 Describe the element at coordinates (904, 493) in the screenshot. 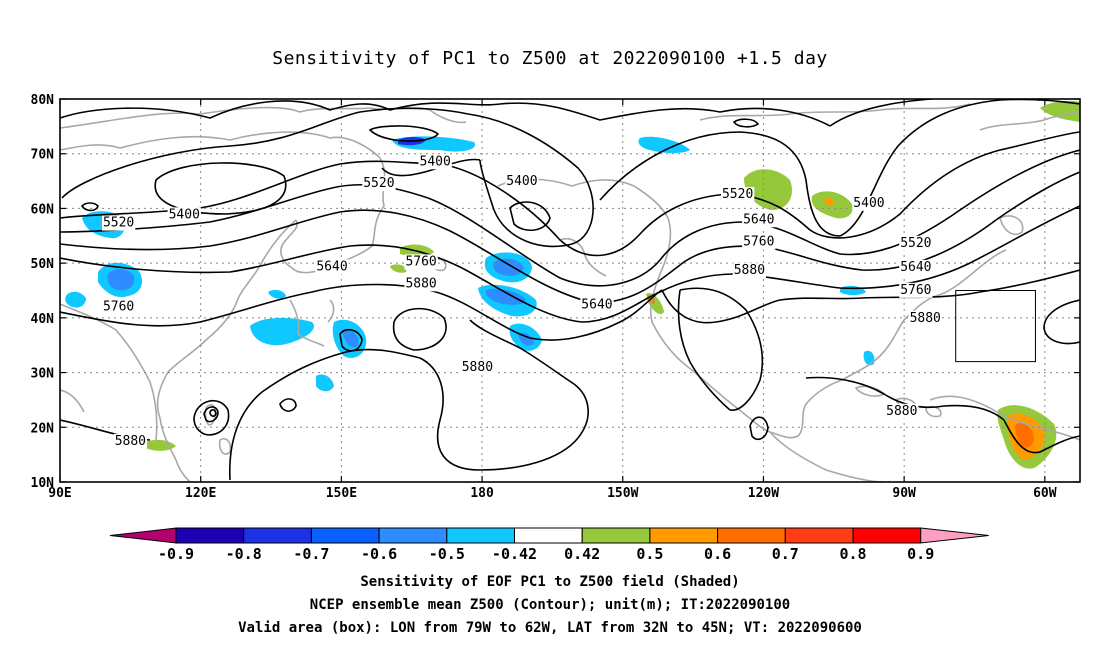

I see `lon-tick-label-6: 90W` at that location.